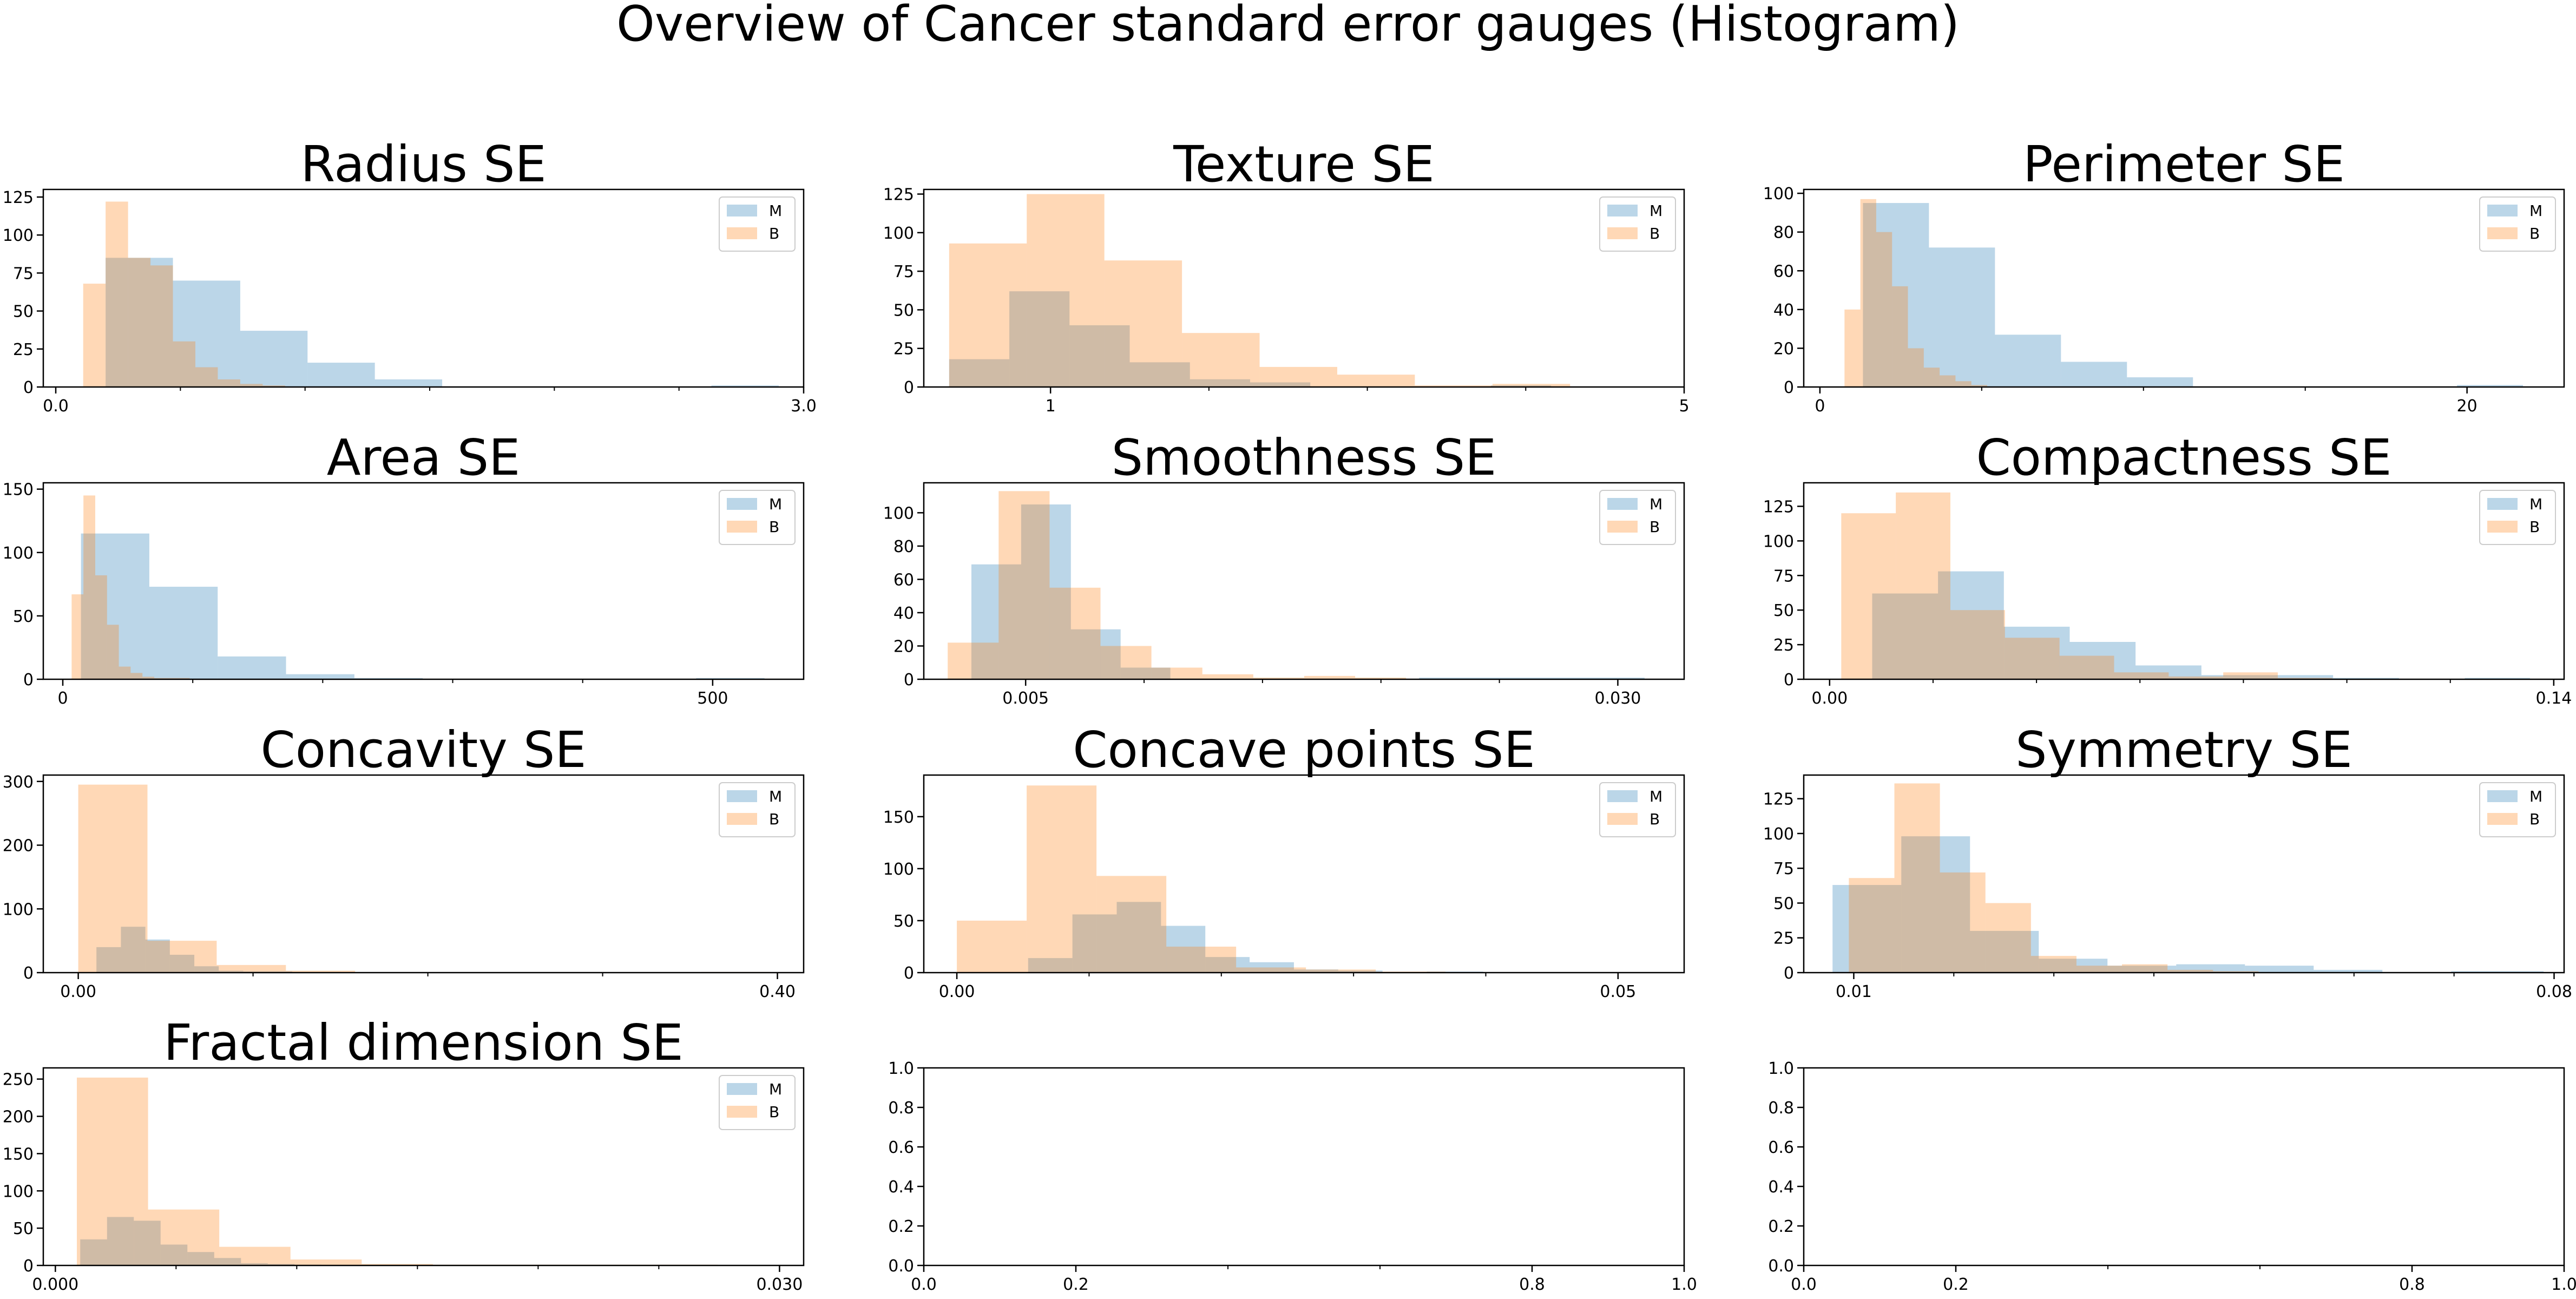  Describe the element at coordinates (1778, 799) in the screenshot. I see `y-tick-label: 125` at that location.